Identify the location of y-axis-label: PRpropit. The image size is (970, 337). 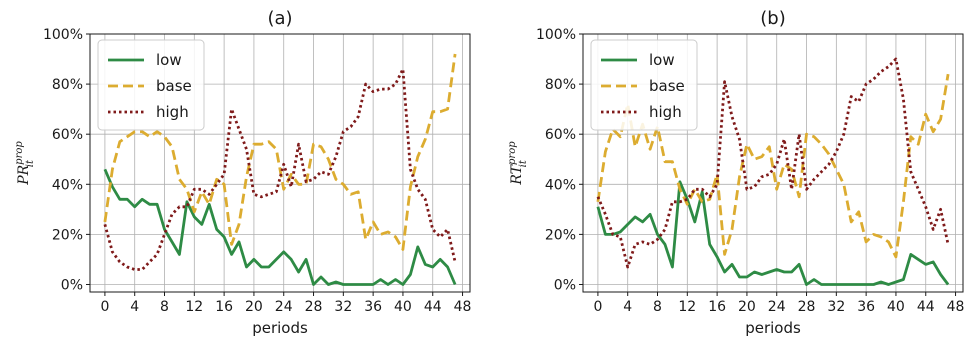
(25, 163).